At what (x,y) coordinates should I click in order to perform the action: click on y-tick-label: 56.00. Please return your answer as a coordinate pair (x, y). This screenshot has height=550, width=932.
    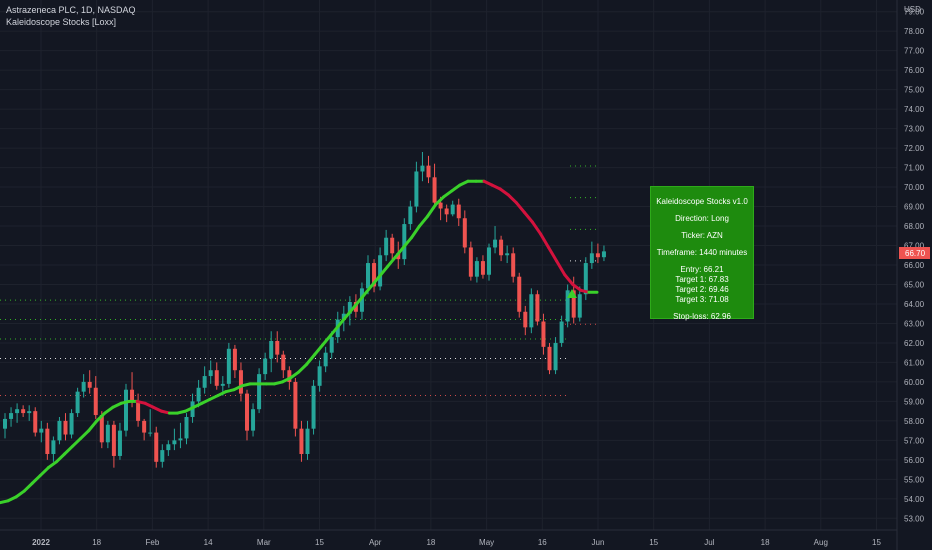
    Looking at the image, I should click on (914, 460).